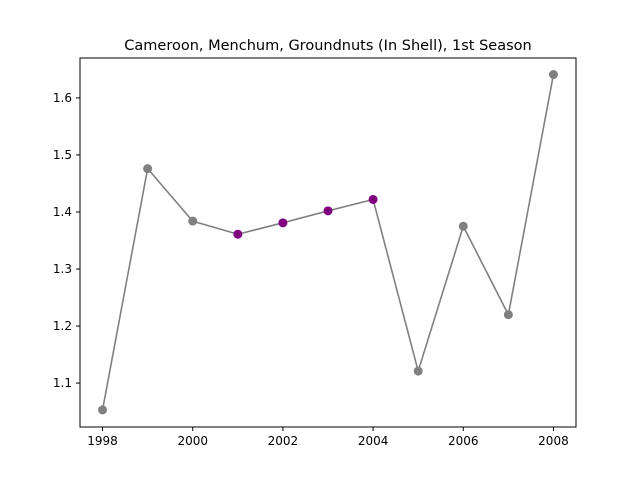 The width and height of the screenshot is (640, 485). Describe the element at coordinates (62, 155) in the screenshot. I see `y-tick-label: 1.5` at that location.